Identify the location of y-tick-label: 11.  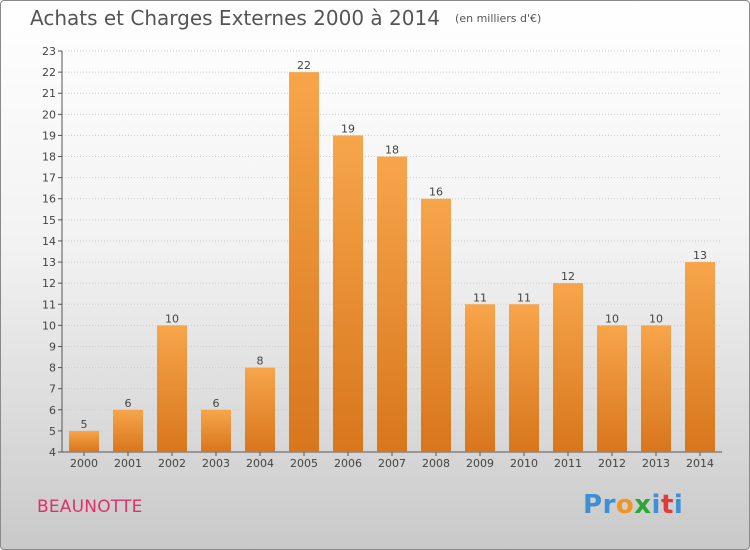
(49, 304).